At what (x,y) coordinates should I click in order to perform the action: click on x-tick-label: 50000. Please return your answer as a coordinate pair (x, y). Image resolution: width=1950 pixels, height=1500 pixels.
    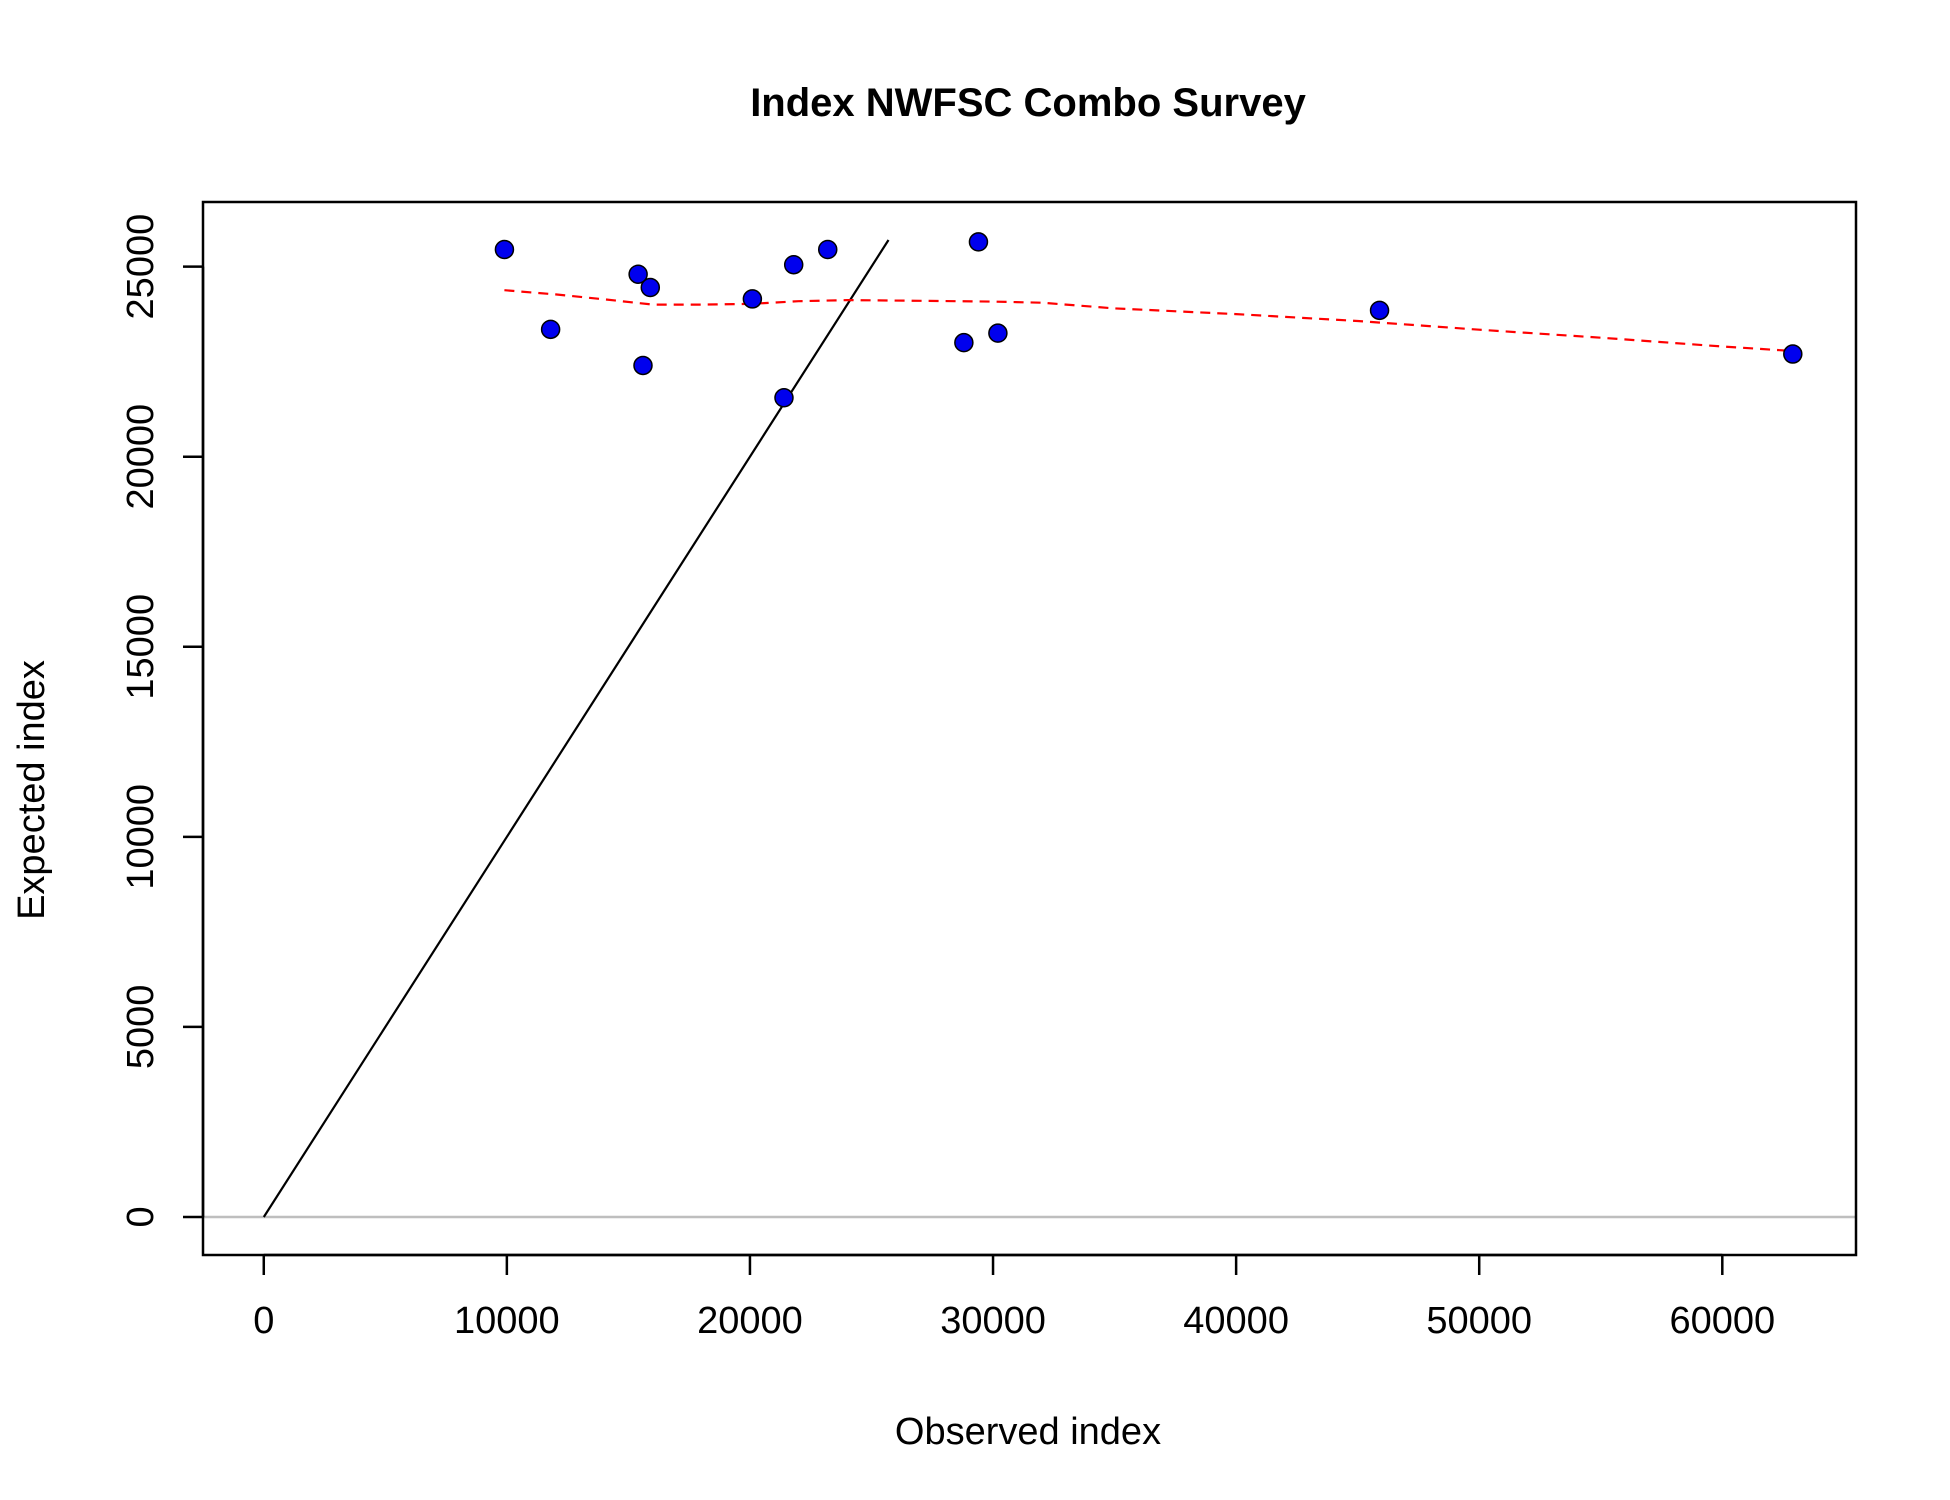
    Looking at the image, I should click on (1479, 1321).